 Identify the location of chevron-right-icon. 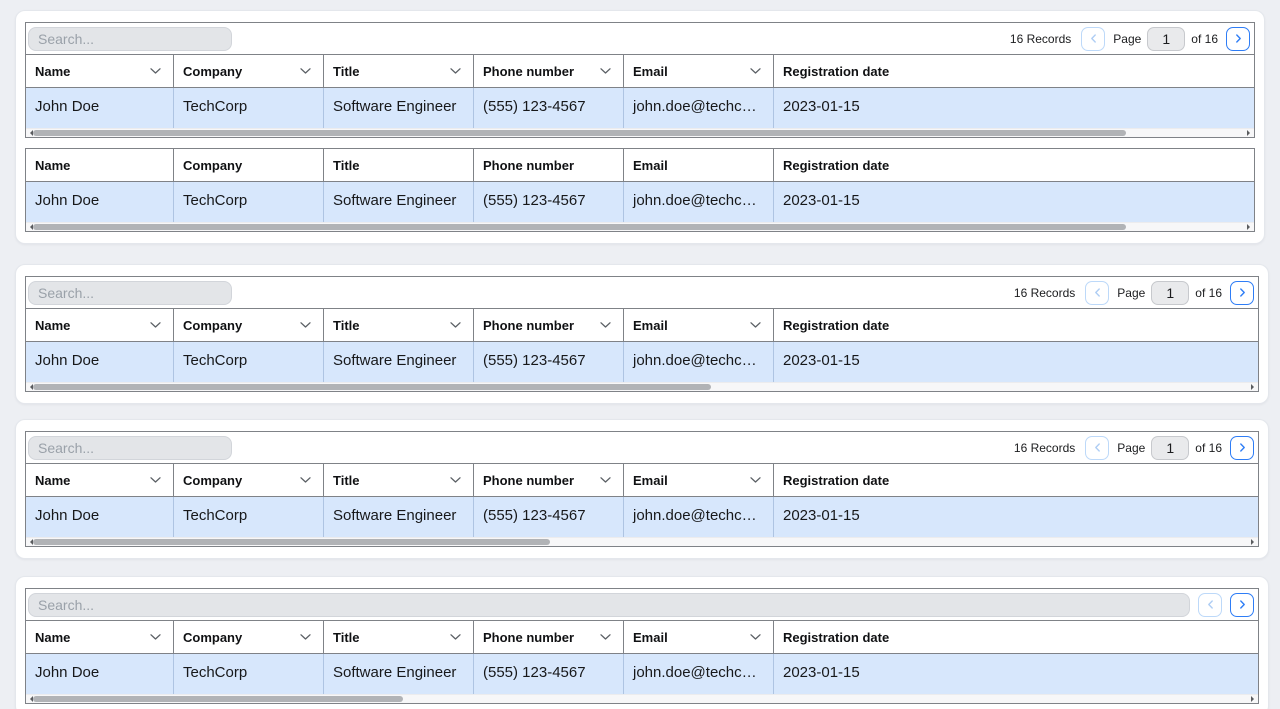
(1238, 38).